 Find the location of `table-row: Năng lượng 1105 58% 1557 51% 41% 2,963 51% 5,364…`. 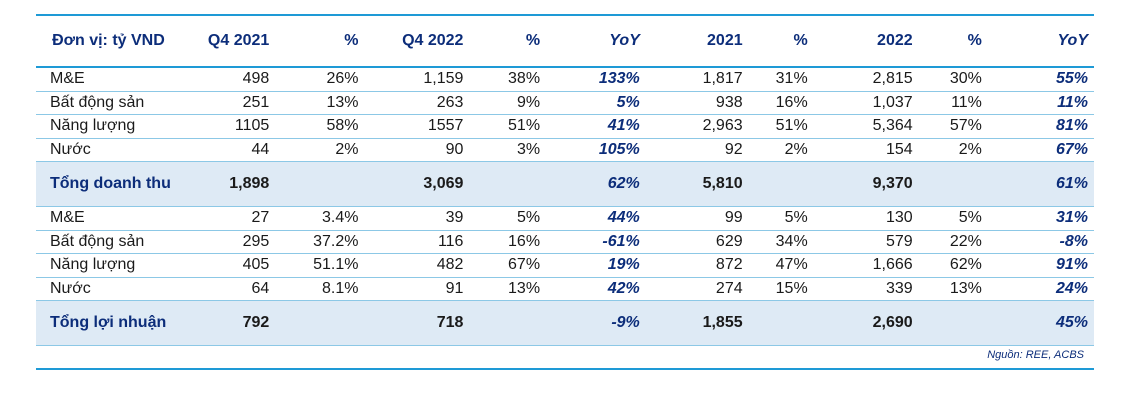

table-row: Năng lượng 1105 58% 1557 51% 41% 2,963 51% 5,364… is located at coordinates (565, 126).